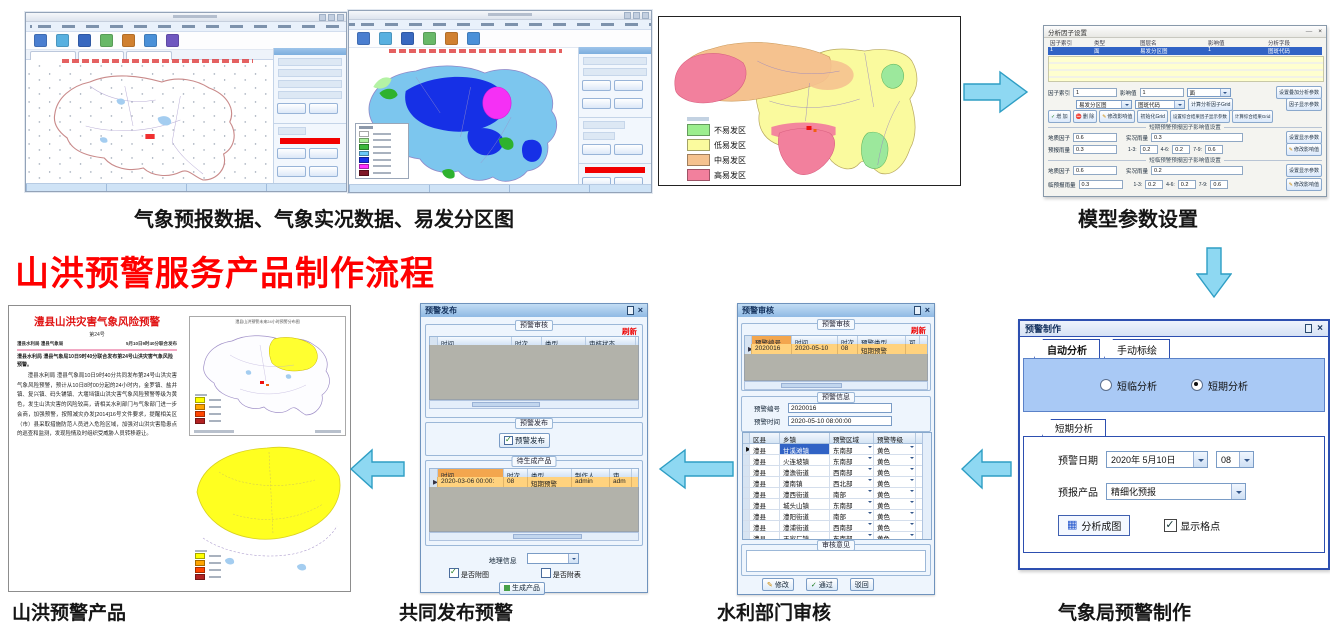 This screenshot has height=637, width=1330. What do you see at coordinates (778, 584) in the screenshot?
I see `modify-button: ✎ 修改` at bounding box center [778, 584].